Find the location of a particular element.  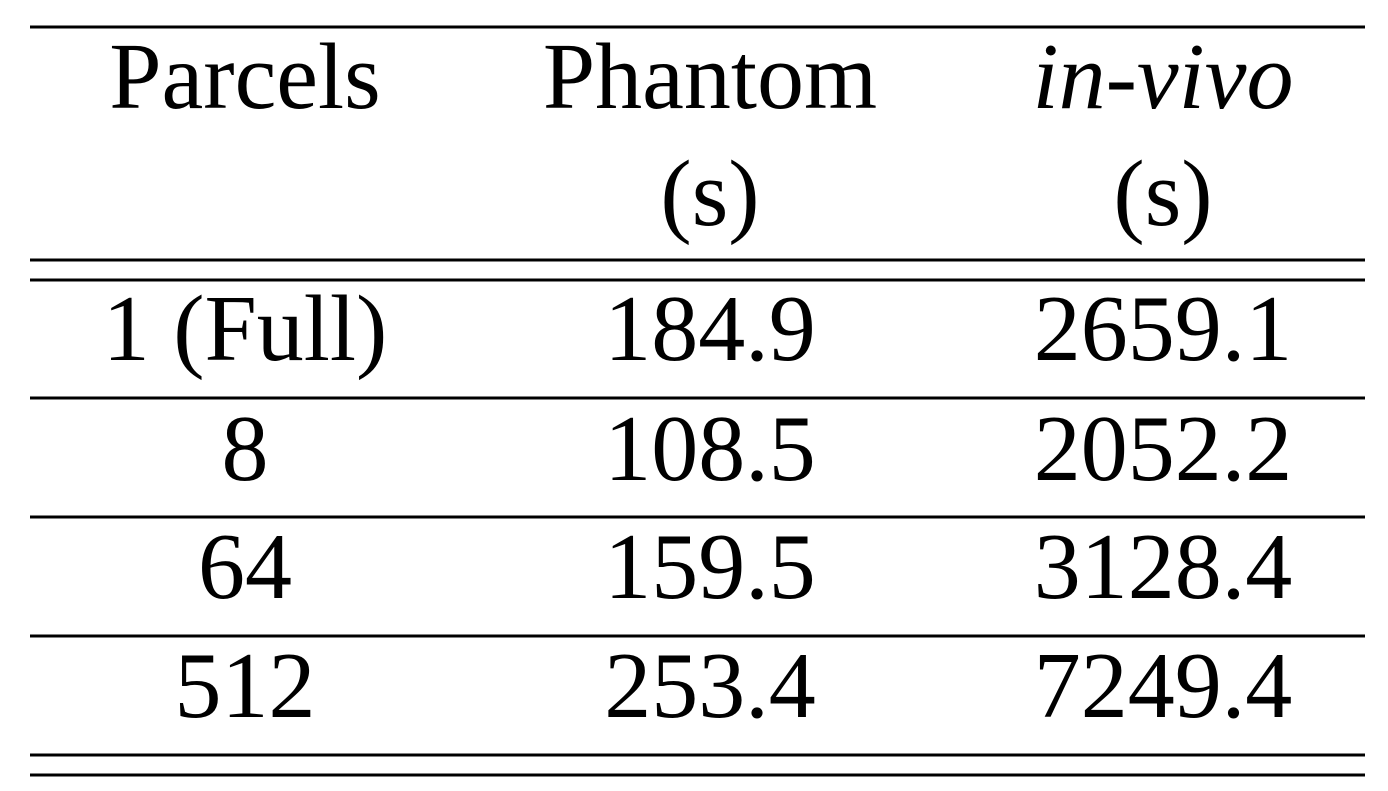

table-cell: 253.4 is located at coordinates (710, 686).